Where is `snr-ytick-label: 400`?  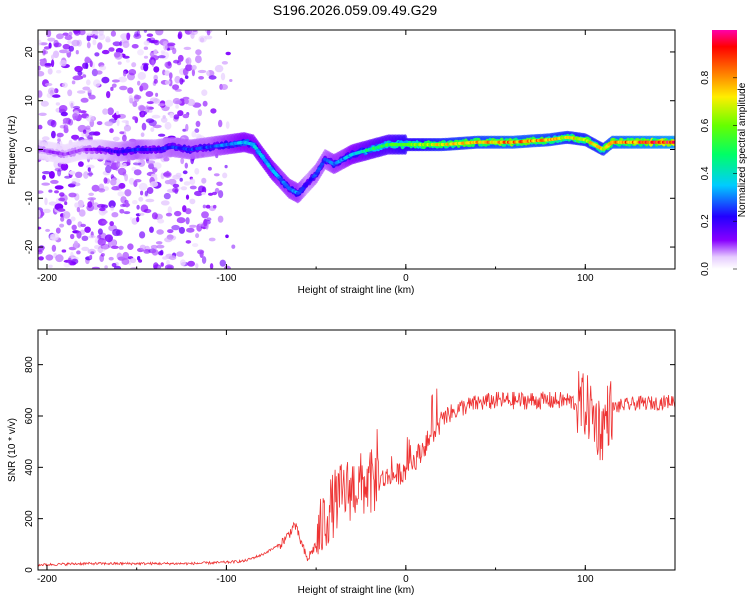
snr-ytick-label: 400 is located at coordinates (29, 467).